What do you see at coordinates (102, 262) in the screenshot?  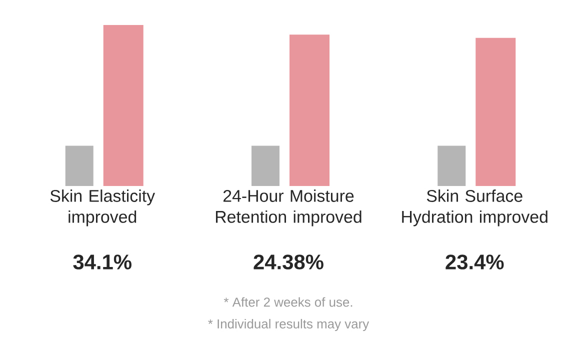 I see `text: 34.1%` at bounding box center [102, 262].